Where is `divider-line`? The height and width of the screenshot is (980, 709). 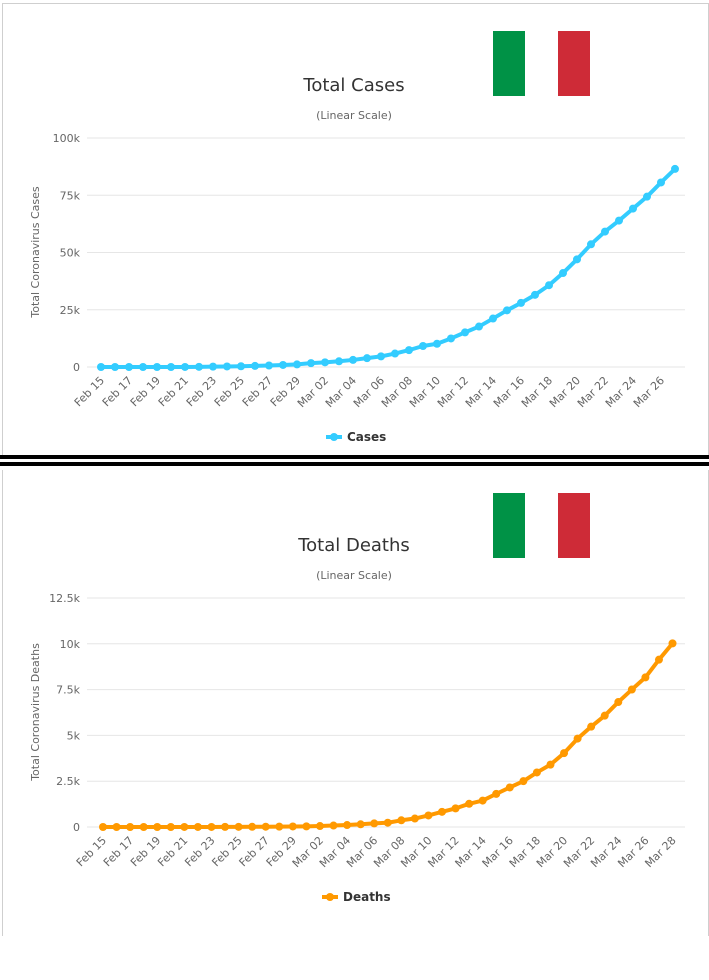 divider-line is located at coordinates (354, 464).